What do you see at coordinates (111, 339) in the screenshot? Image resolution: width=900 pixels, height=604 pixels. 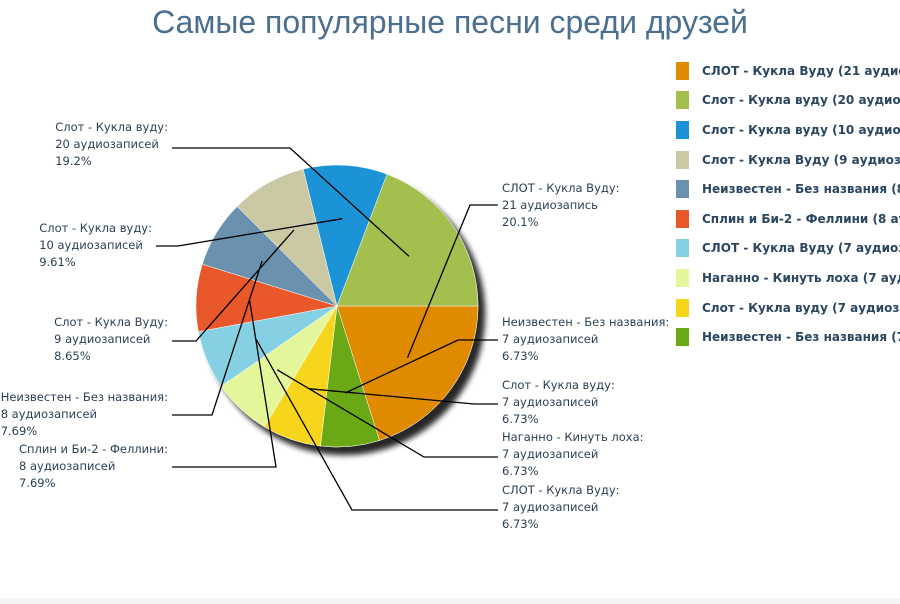 I see `slice-data-label: Слот - Кукла Вуду: 9 аудиозаписей 8.65%` at bounding box center [111, 339].